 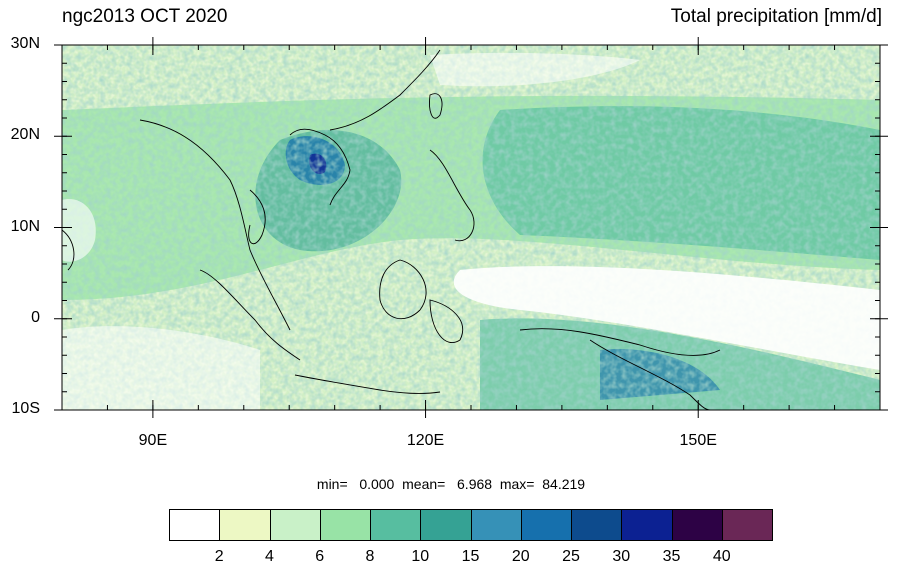 I want to click on max-label: max=, so click(x=517, y=484).